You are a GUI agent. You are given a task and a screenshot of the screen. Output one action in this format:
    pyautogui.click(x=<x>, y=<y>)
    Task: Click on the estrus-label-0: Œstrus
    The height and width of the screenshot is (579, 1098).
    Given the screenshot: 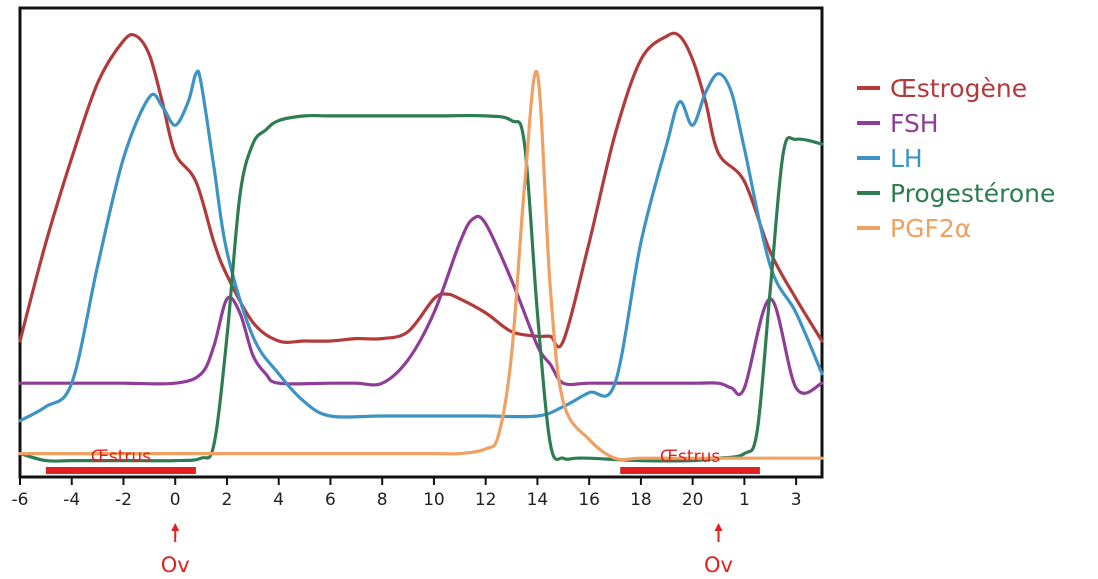 What is the action you would take?
    pyautogui.click(x=121, y=457)
    